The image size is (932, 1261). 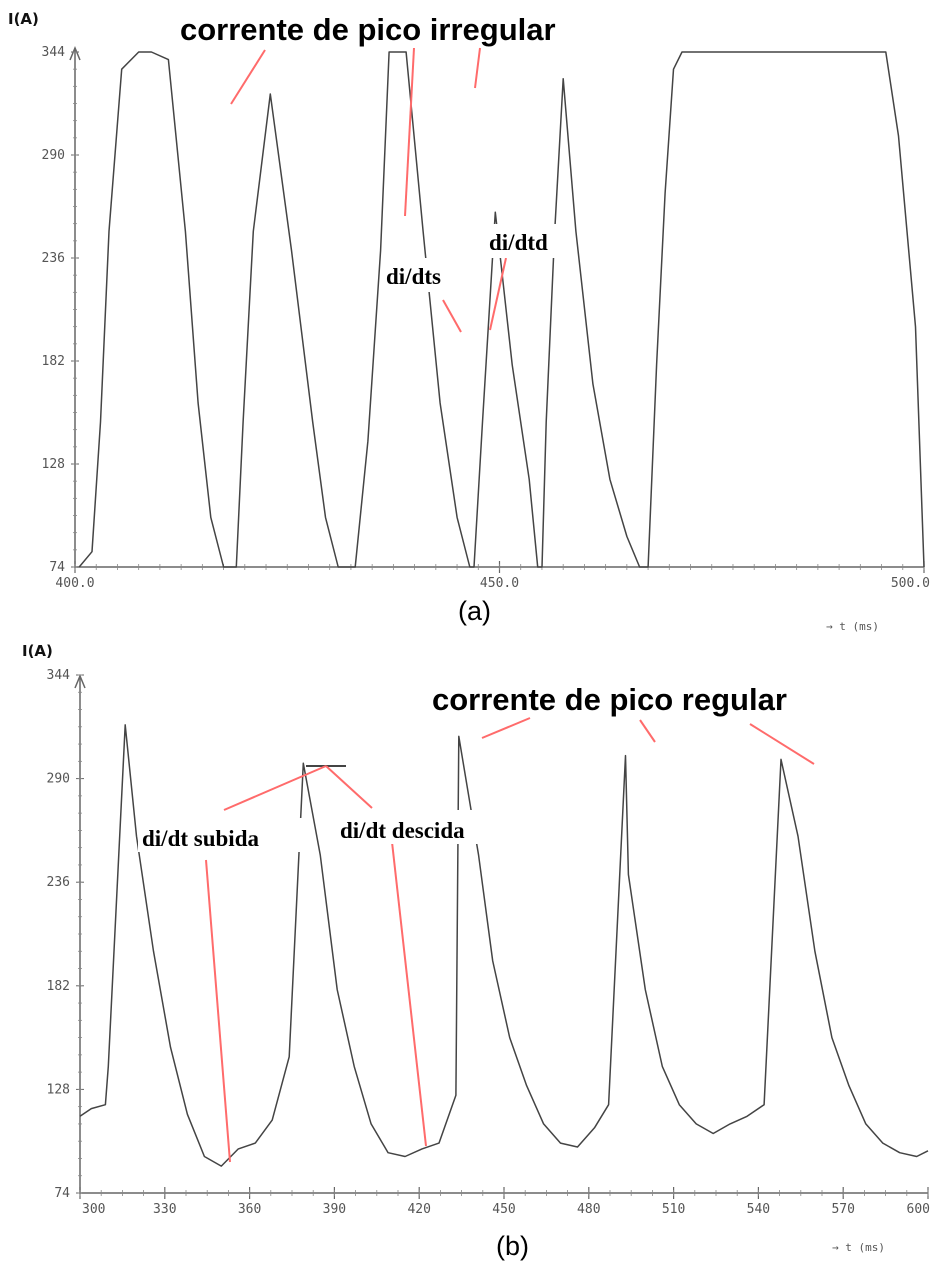 What do you see at coordinates (418, 1209) in the screenshot?
I see `chart-b-x-tick-label: 420` at bounding box center [418, 1209].